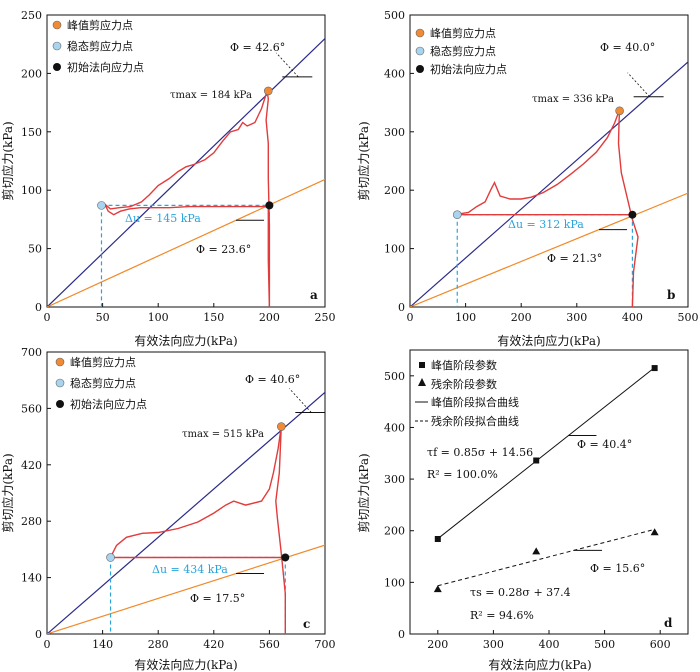  Describe the element at coordinates (420, 51) in the screenshot. I see `legend-b-steady-marker` at that location.